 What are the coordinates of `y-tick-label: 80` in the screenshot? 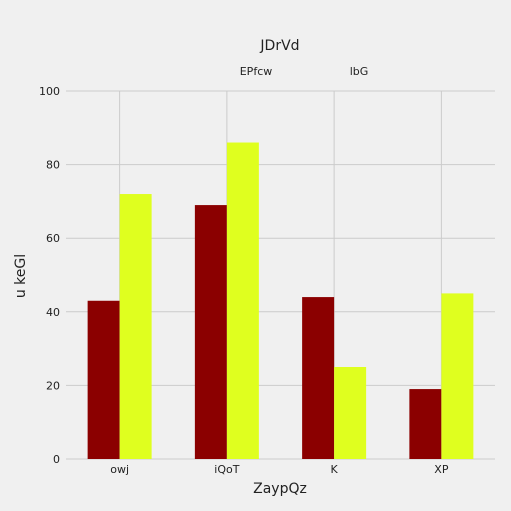 It's located at (53, 165).